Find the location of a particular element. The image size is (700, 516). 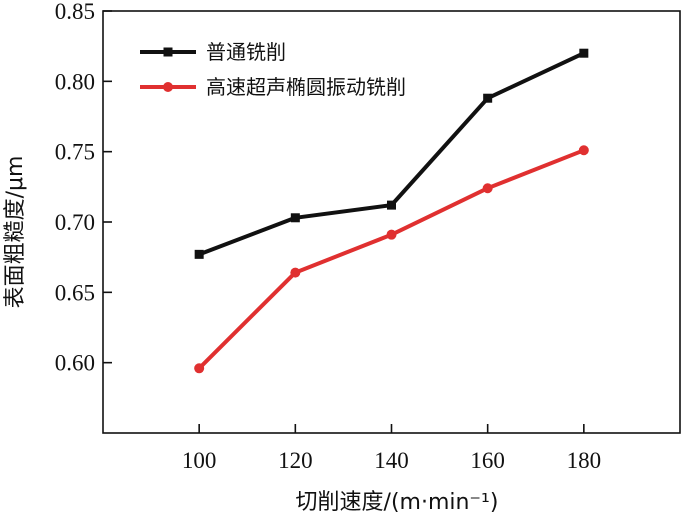

y-axis: 0.60 0.65 0.70 0.75 0.80 0.85 is located at coordinates (83, 188).